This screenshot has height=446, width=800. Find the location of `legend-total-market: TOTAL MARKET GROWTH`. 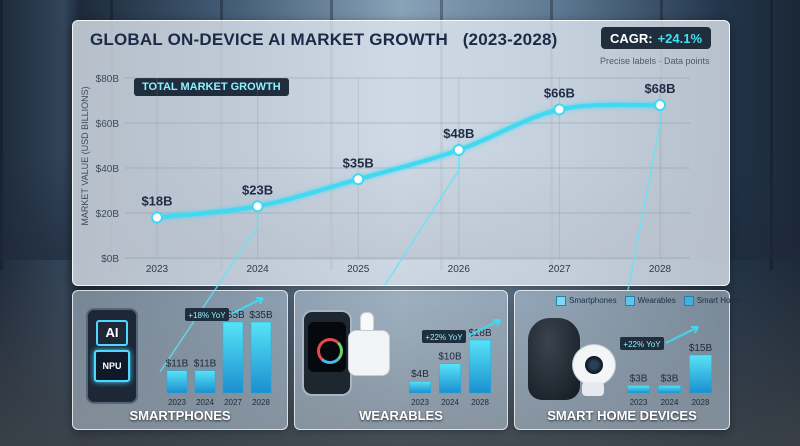

legend-total-market: TOTAL MARKET GROWTH is located at coordinates (211, 87).